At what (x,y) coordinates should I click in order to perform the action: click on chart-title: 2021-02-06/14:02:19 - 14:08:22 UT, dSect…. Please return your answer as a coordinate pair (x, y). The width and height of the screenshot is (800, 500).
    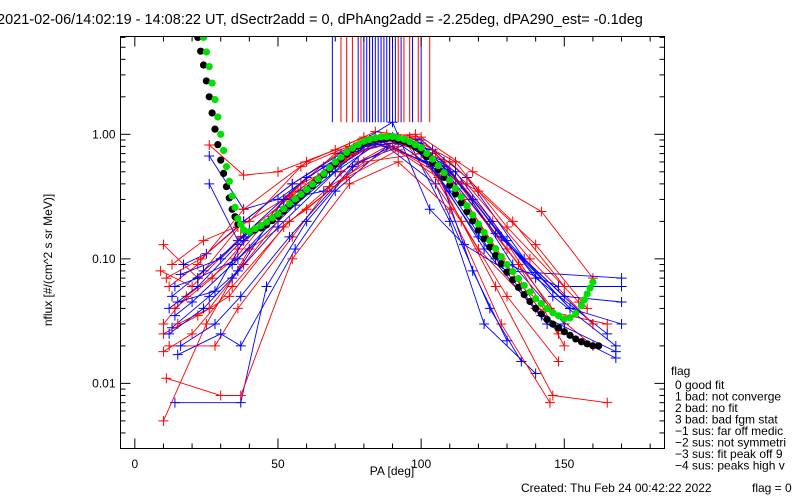
    Looking at the image, I should click on (321, 20).